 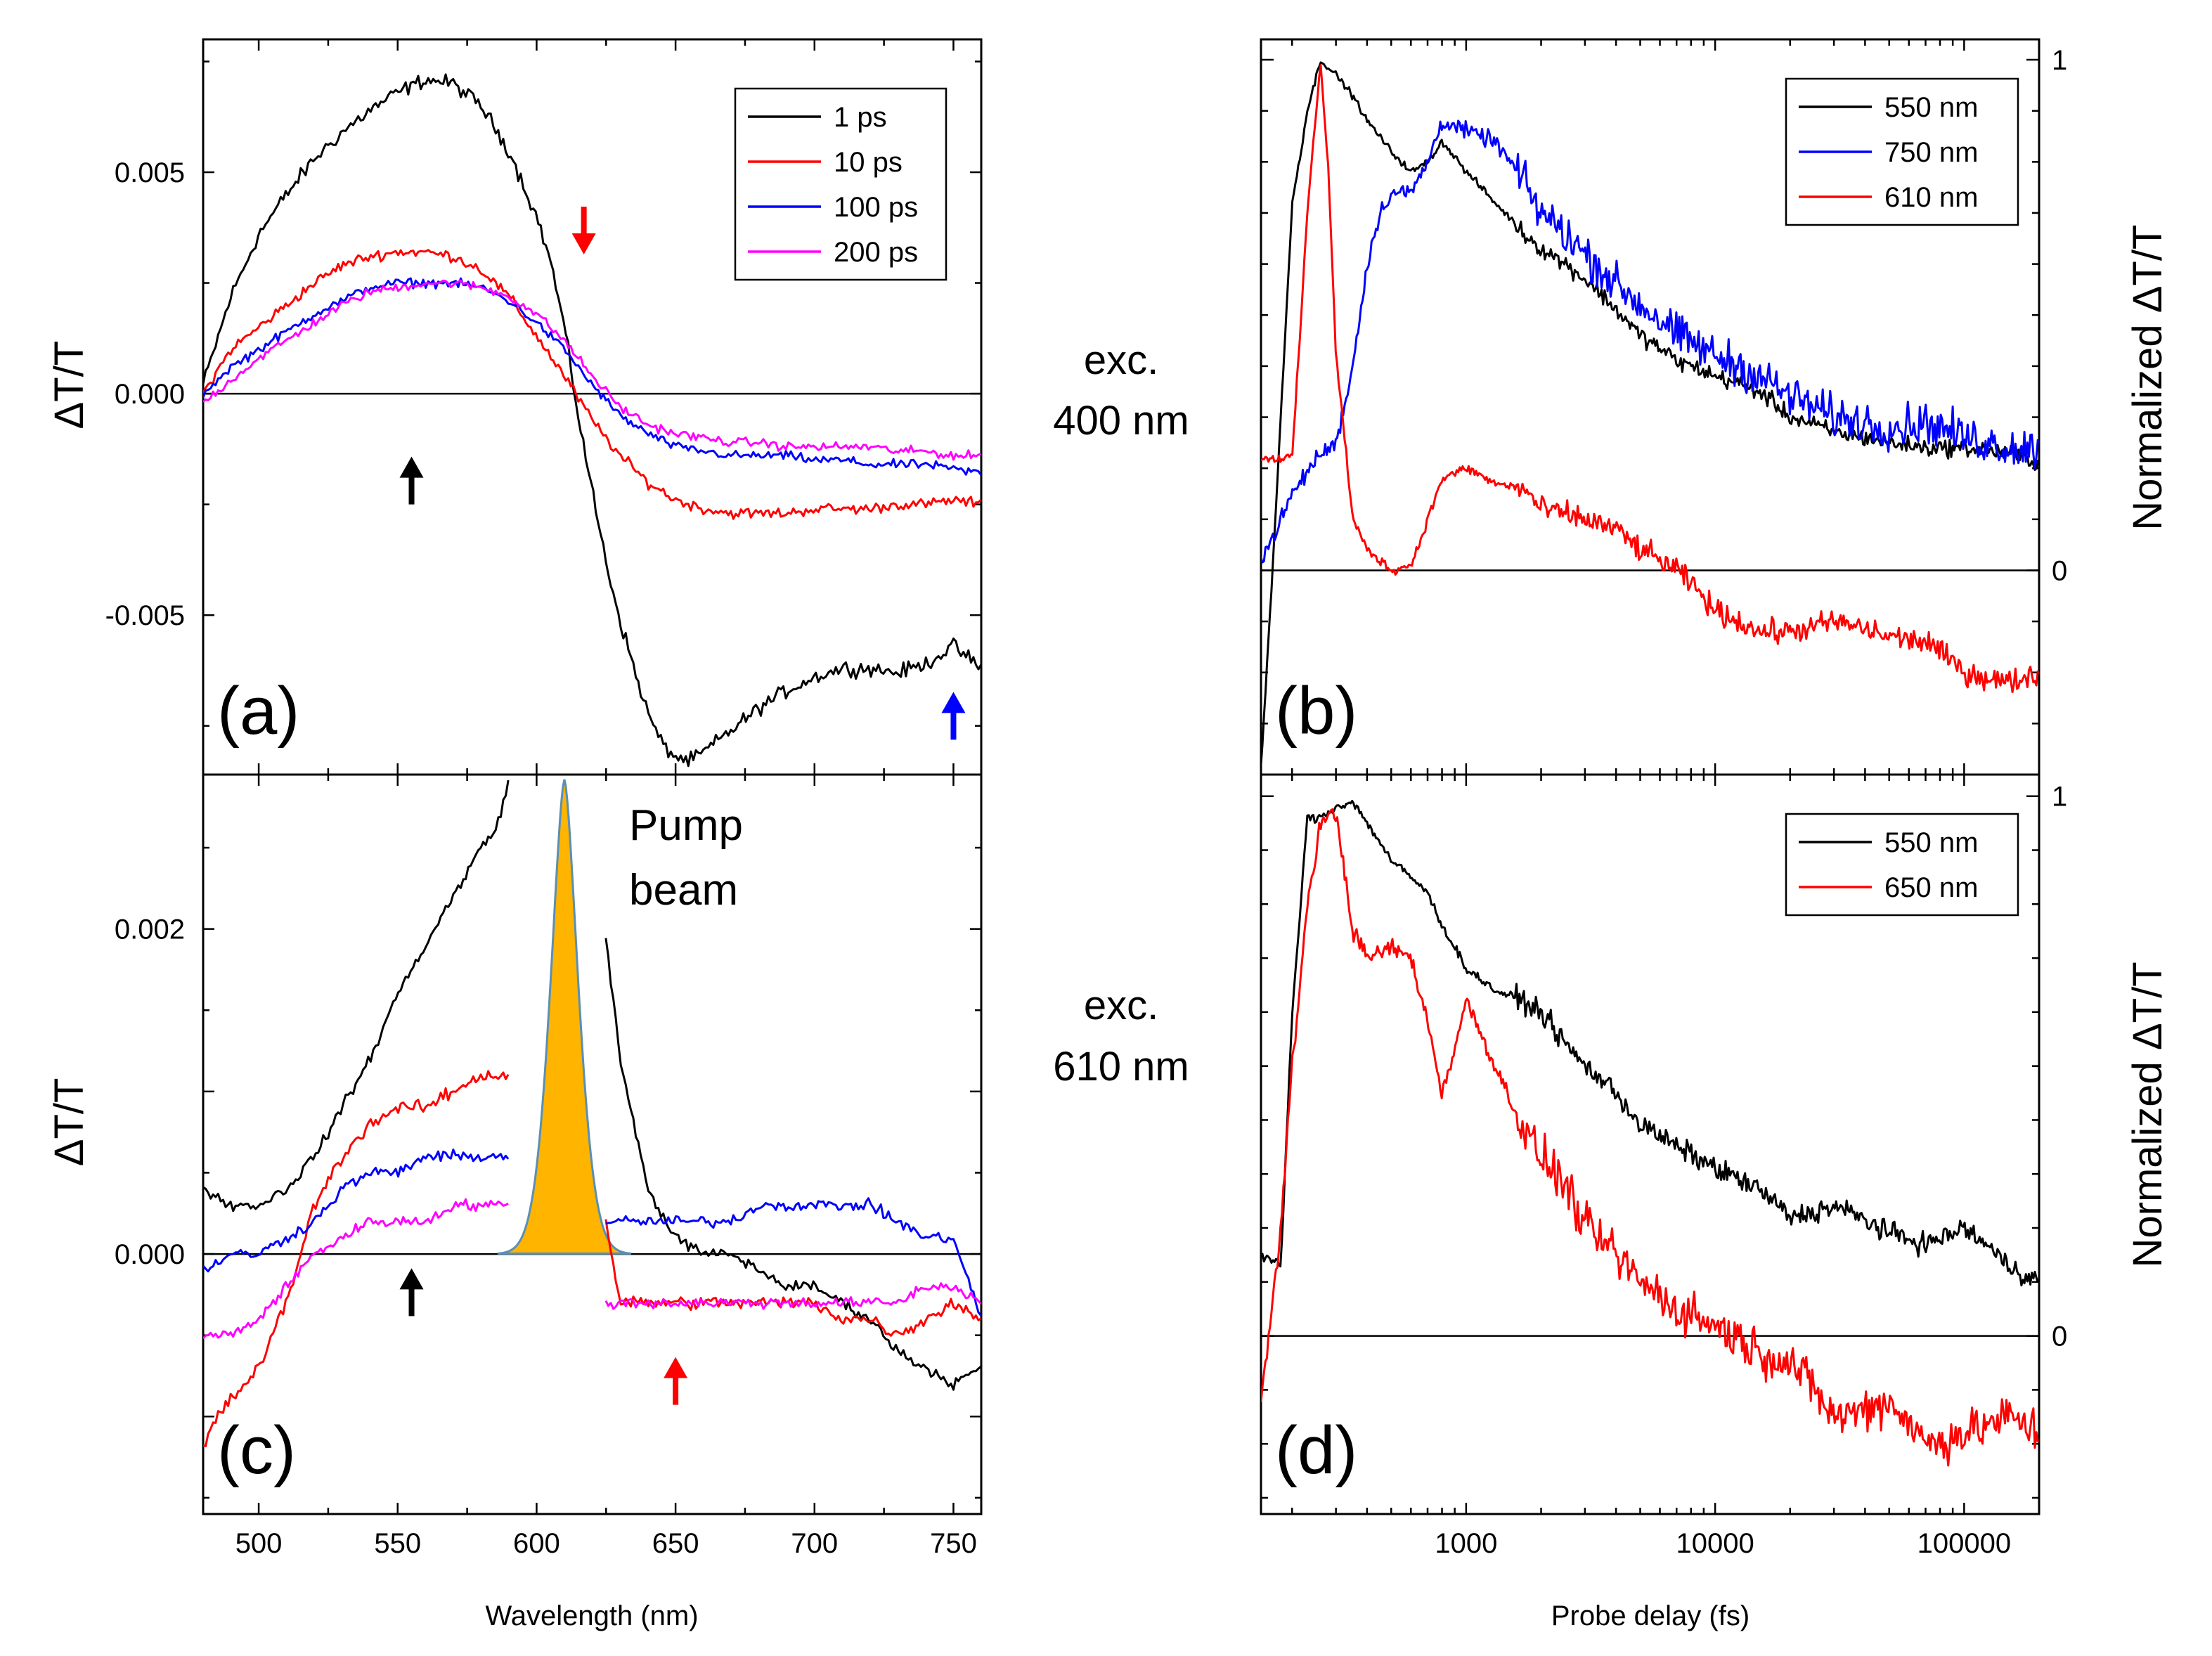 I want to click on x-tick-label: 500, so click(x=259, y=1543).